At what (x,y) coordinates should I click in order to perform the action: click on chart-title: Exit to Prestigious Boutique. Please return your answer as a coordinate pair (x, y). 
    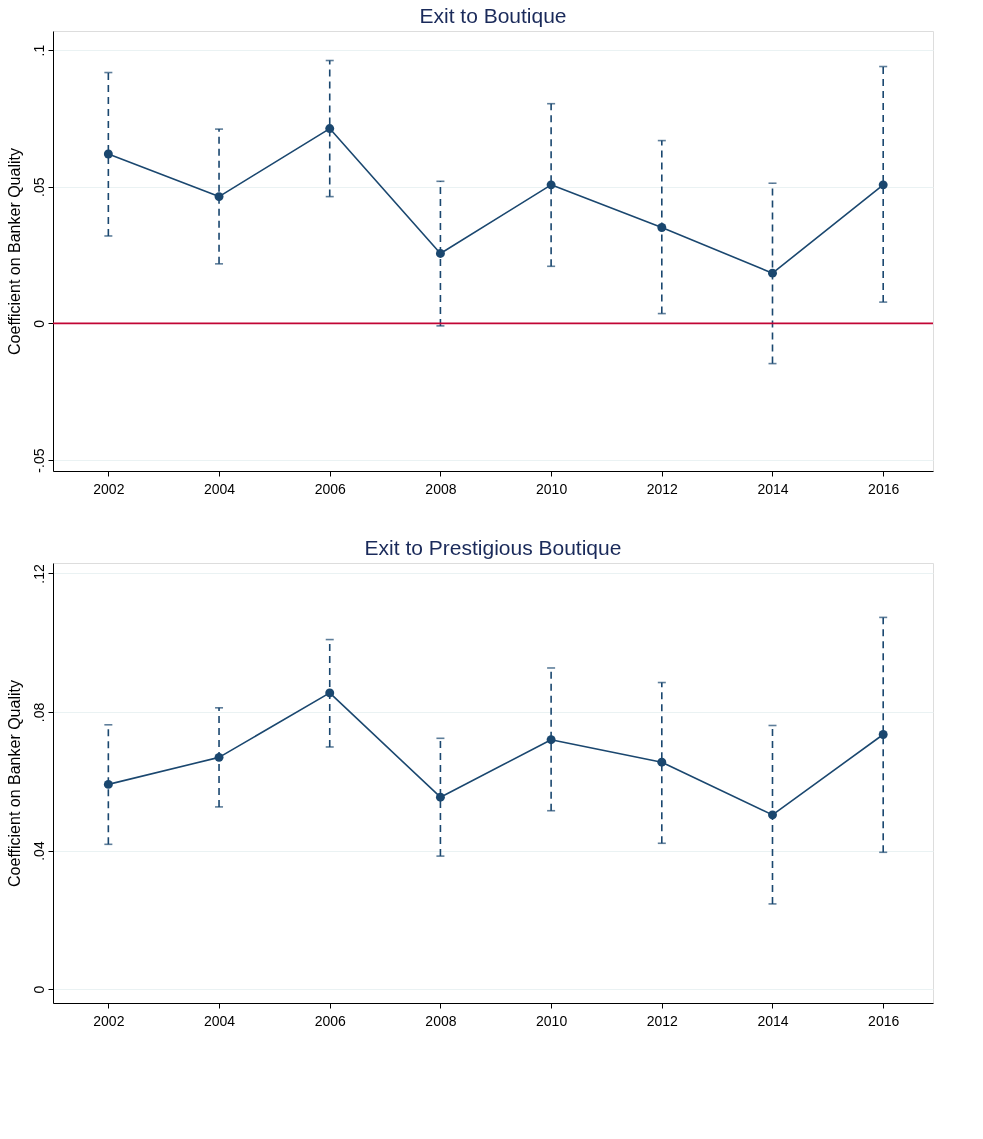
    Looking at the image, I should click on (493, 547).